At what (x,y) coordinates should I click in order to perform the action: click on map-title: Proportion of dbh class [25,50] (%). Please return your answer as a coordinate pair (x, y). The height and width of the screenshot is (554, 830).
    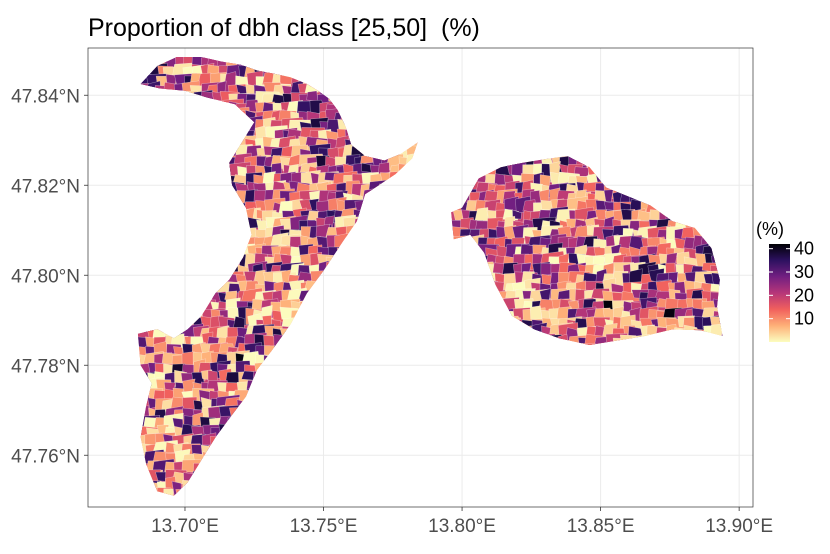
    Looking at the image, I should click on (284, 28).